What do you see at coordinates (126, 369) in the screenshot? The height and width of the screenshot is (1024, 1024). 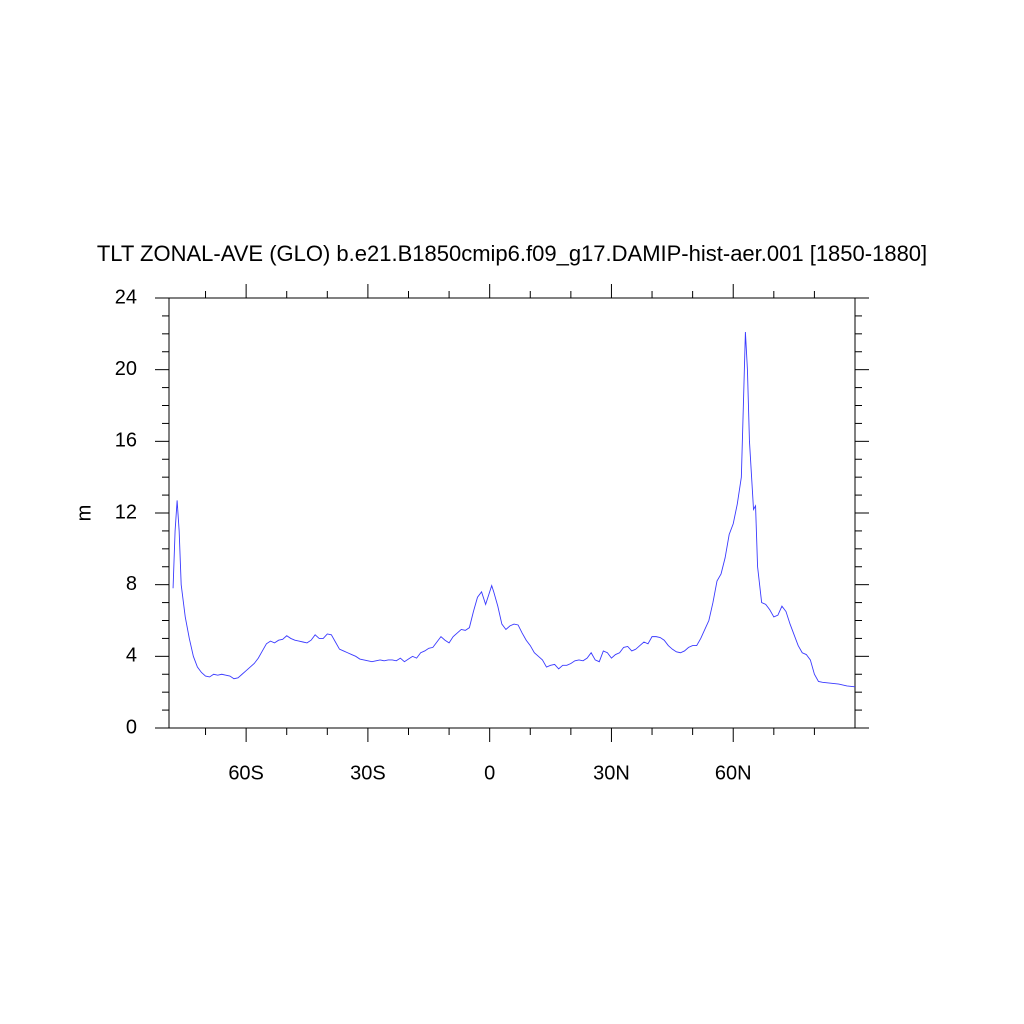 I see `y-tick-label: 20` at bounding box center [126, 369].